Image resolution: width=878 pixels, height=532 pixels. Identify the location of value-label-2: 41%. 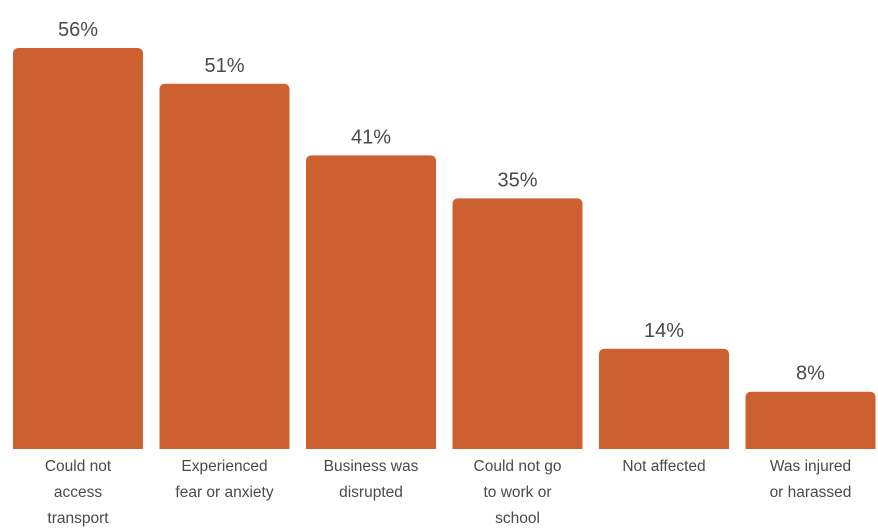
(371, 137).